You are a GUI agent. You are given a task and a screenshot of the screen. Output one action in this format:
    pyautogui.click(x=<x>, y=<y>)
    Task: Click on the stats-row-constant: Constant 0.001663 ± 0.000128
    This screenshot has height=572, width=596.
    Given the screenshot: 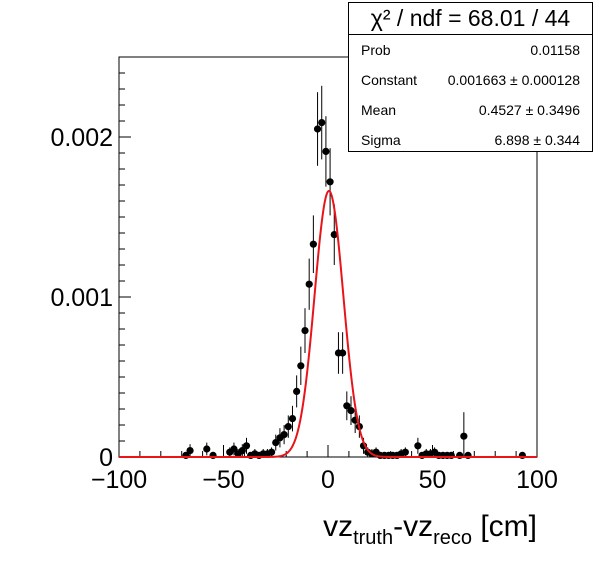 What is the action you would take?
    pyautogui.click(x=470, y=80)
    